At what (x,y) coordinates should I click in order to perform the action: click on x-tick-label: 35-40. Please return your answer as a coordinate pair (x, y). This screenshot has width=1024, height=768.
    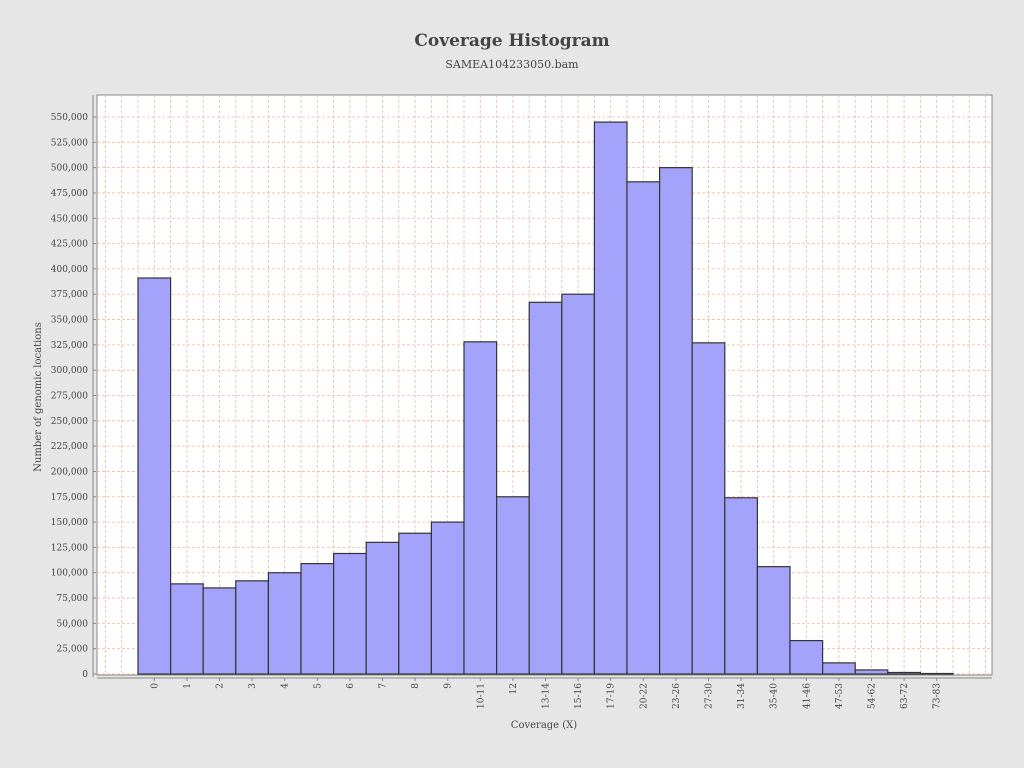
    Looking at the image, I should click on (775, 696).